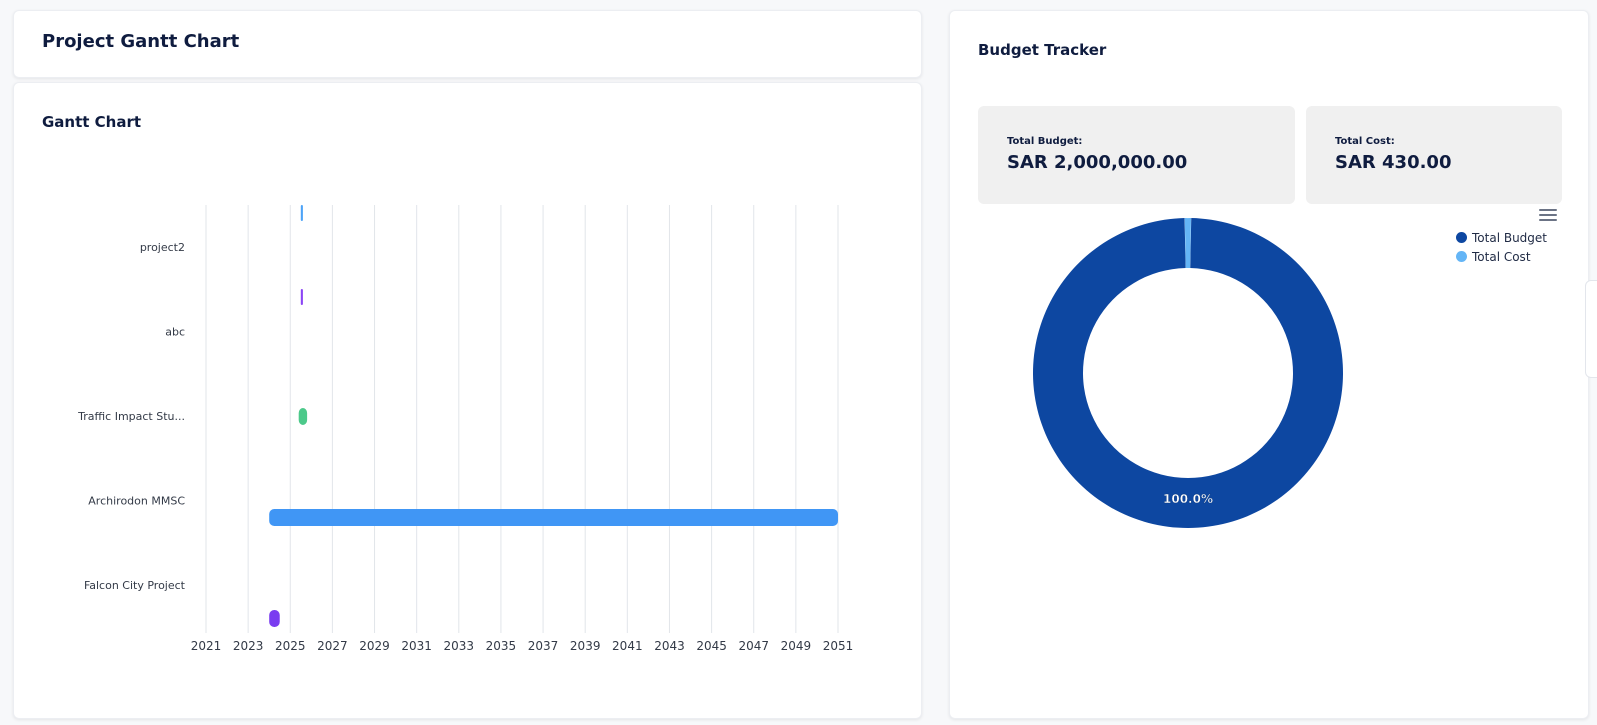  I want to click on gantt-x-tick-label: 2037, so click(543, 646).